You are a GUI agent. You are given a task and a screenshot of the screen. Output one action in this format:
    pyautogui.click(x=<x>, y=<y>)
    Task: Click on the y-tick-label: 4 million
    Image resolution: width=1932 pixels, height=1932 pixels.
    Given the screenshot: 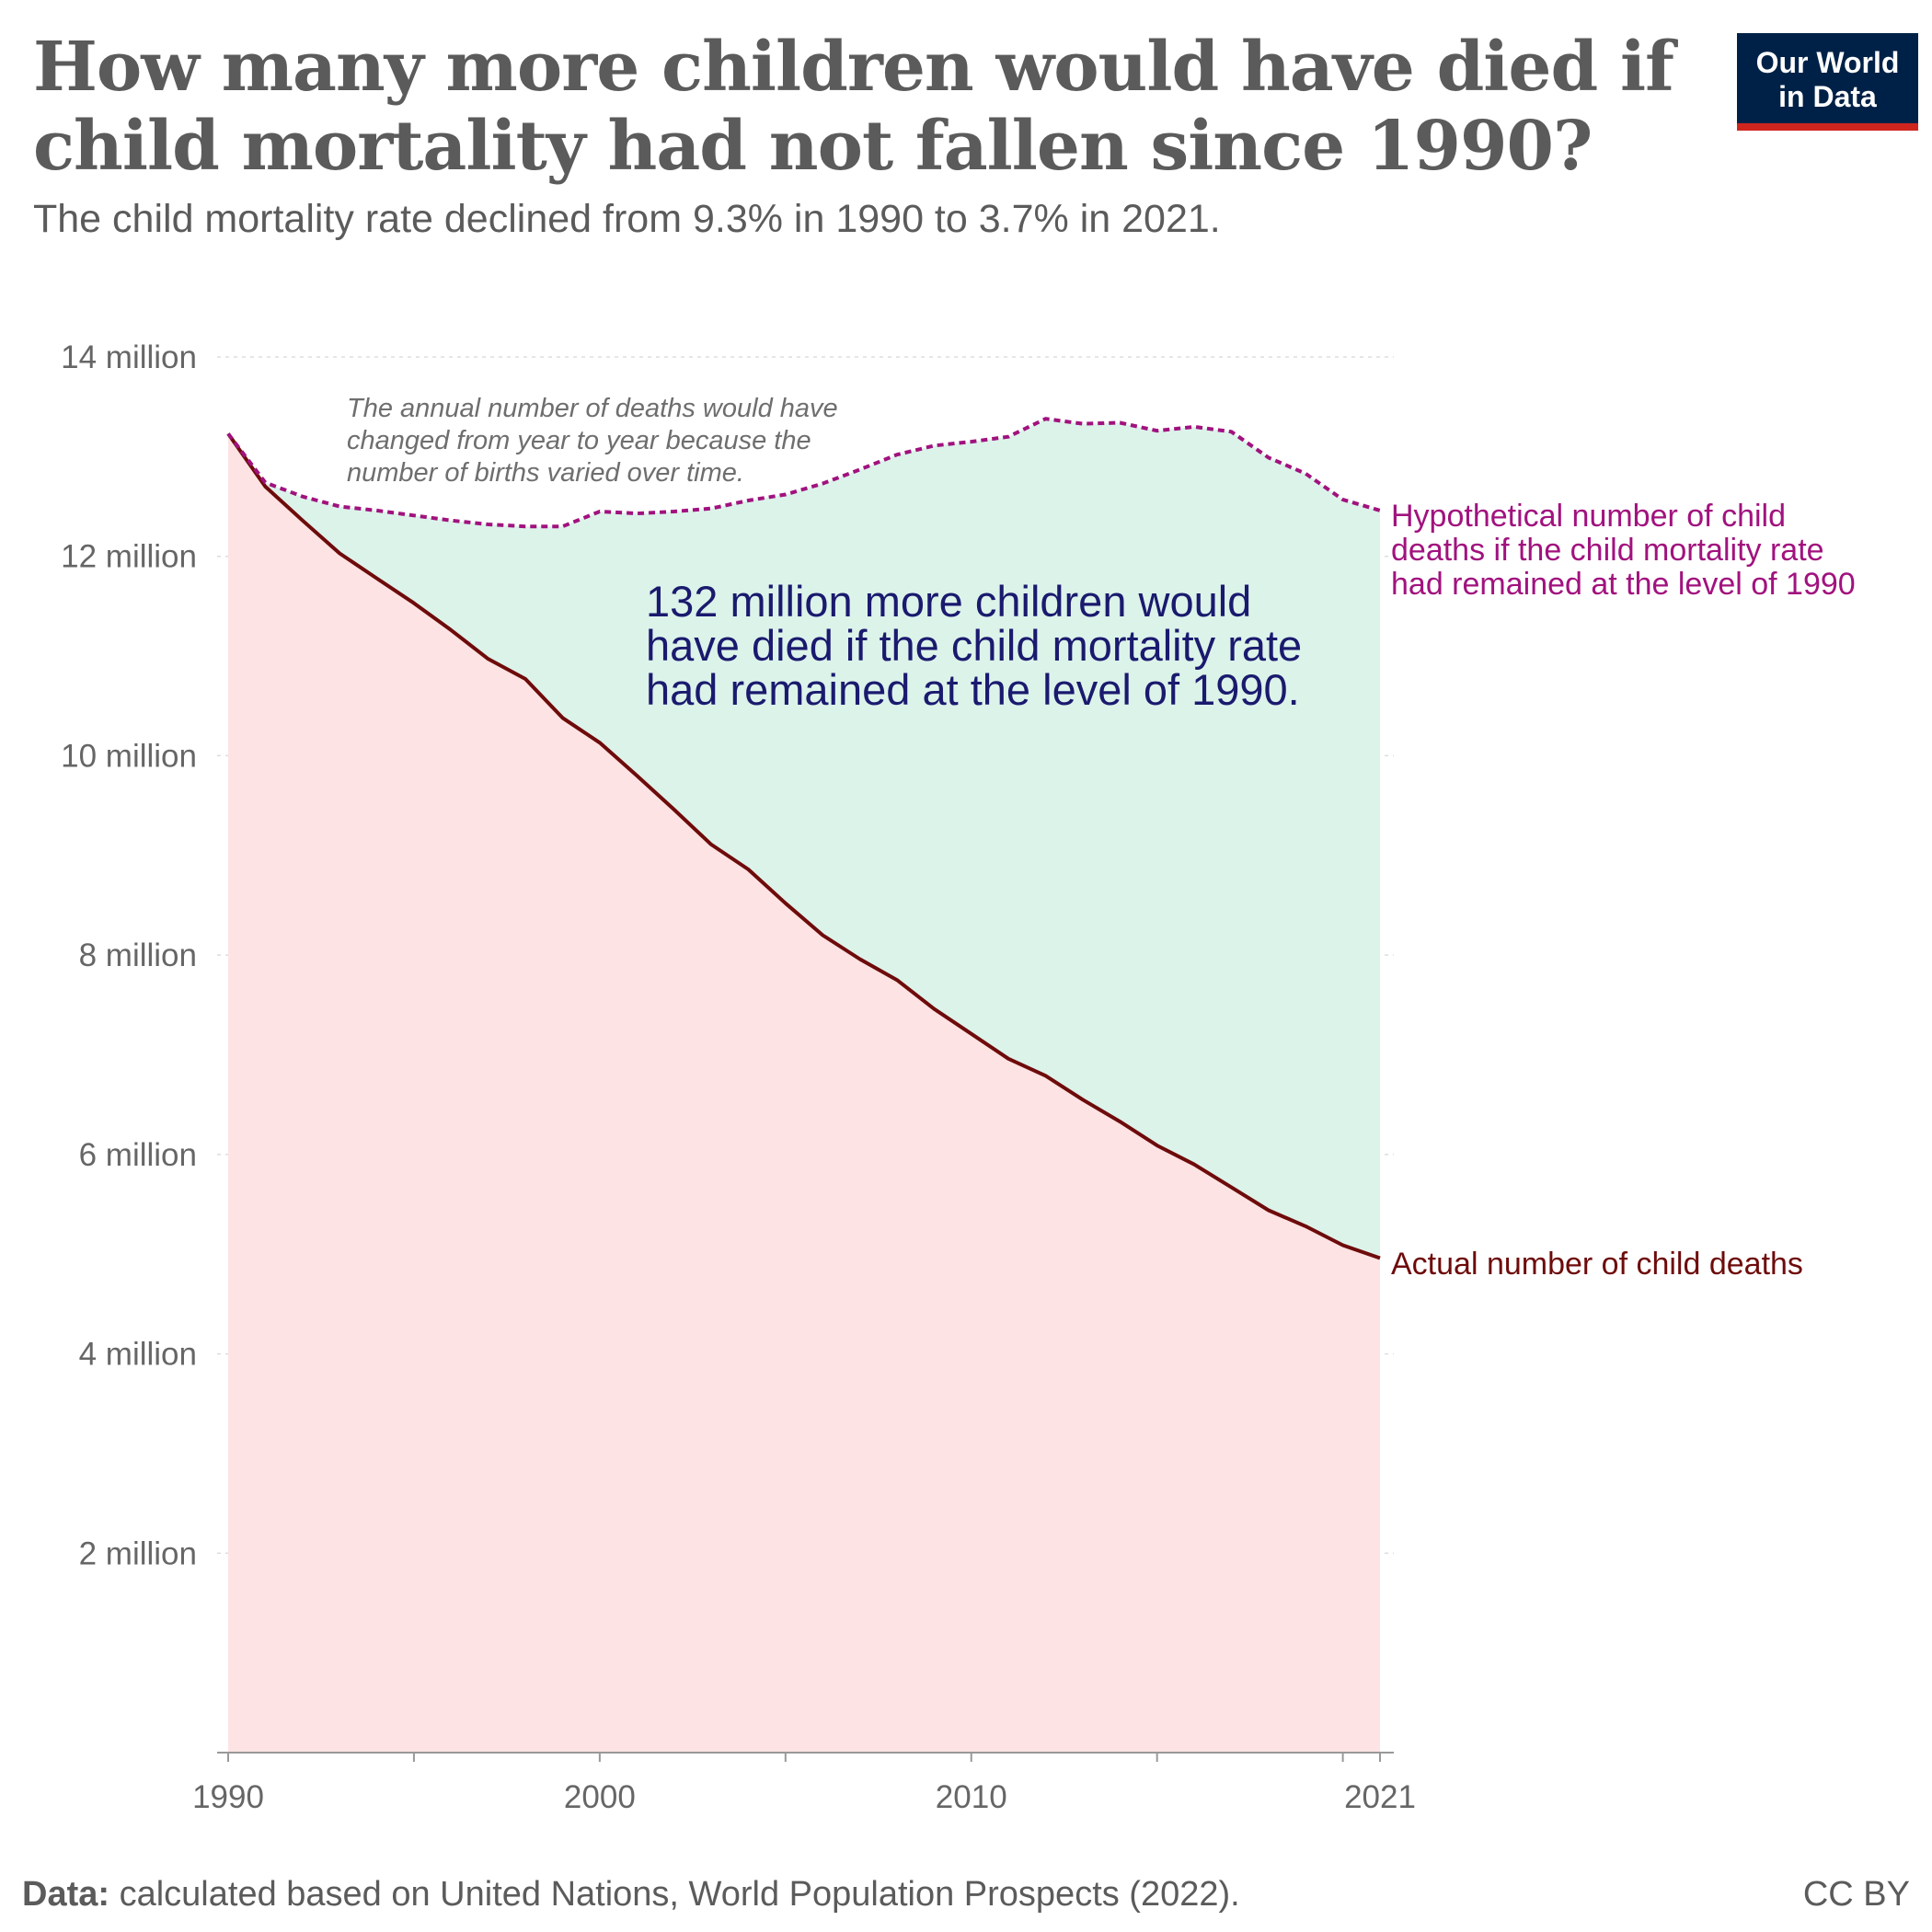 What is the action you would take?
    pyautogui.click(x=138, y=1355)
    